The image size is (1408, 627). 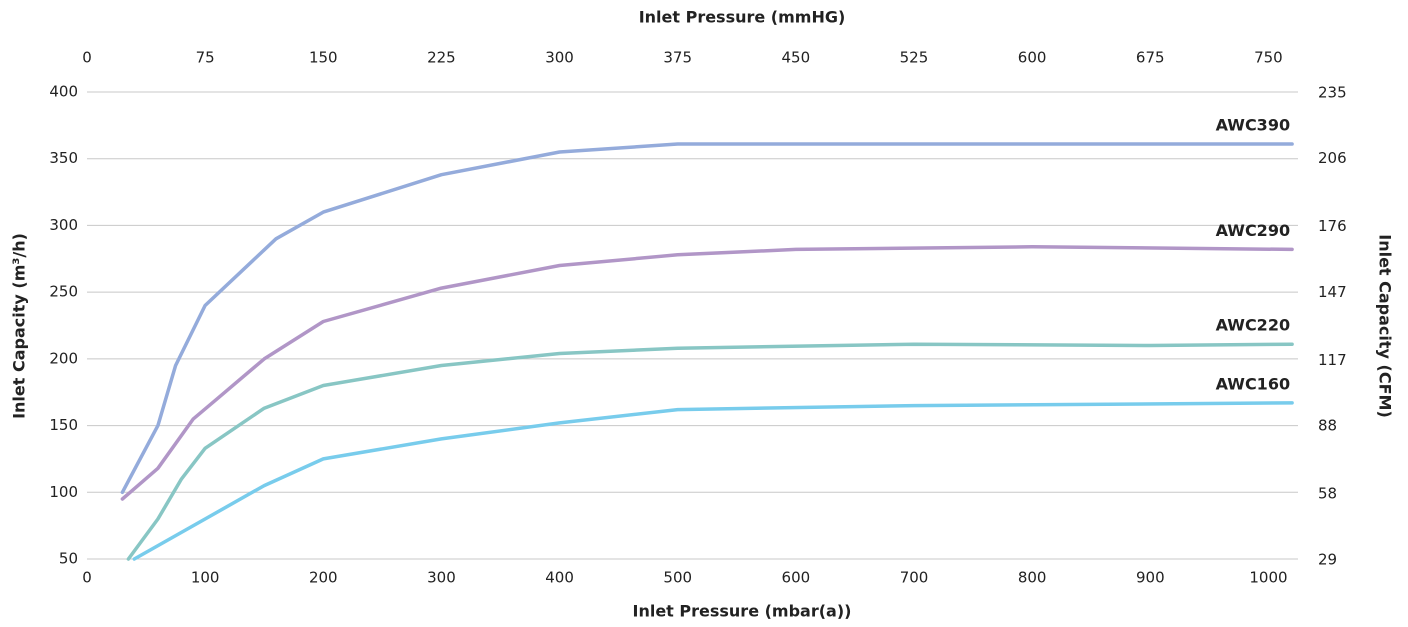 I want to click on y2-tick-label: 235, so click(x=1332, y=92).